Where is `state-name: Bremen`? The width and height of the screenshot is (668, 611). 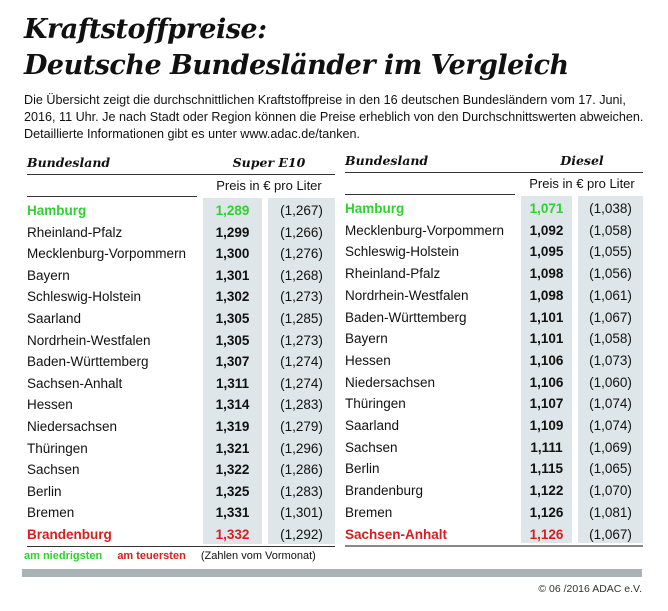 state-name: Bremen is located at coordinates (369, 512).